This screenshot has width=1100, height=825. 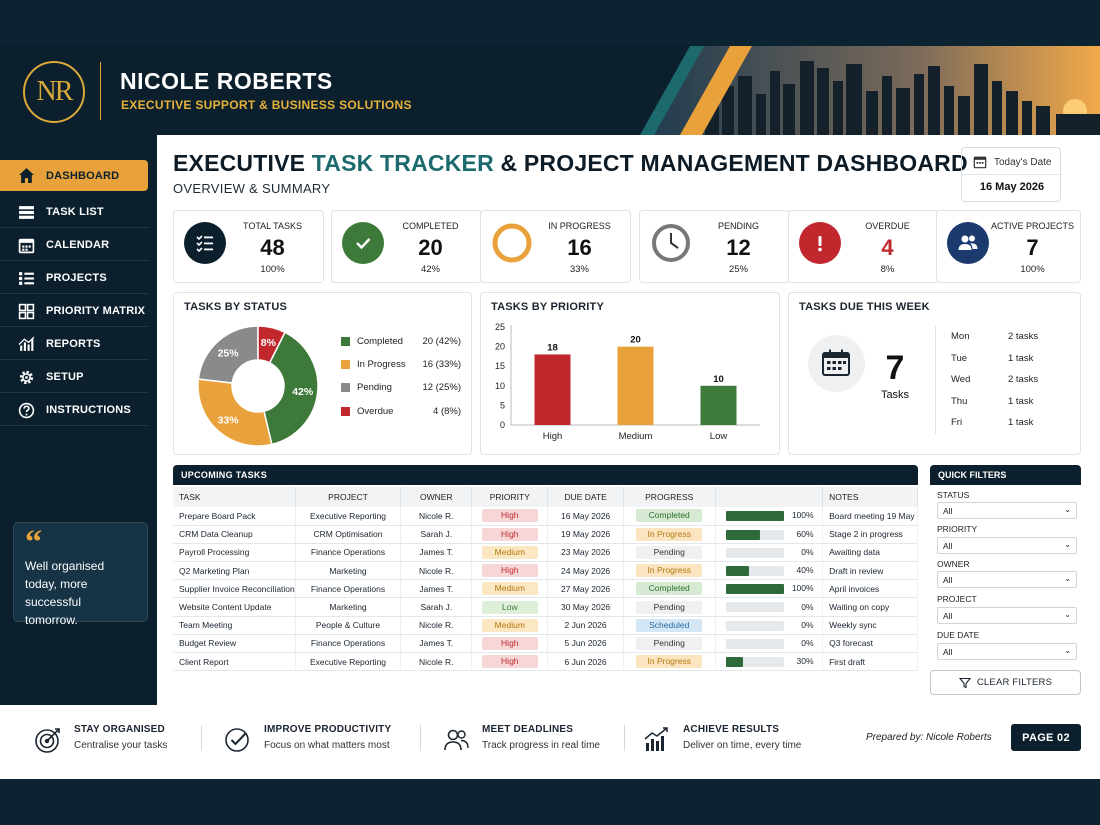 What do you see at coordinates (769, 662) in the screenshot?
I see `progress-cell: 30%` at bounding box center [769, 662].